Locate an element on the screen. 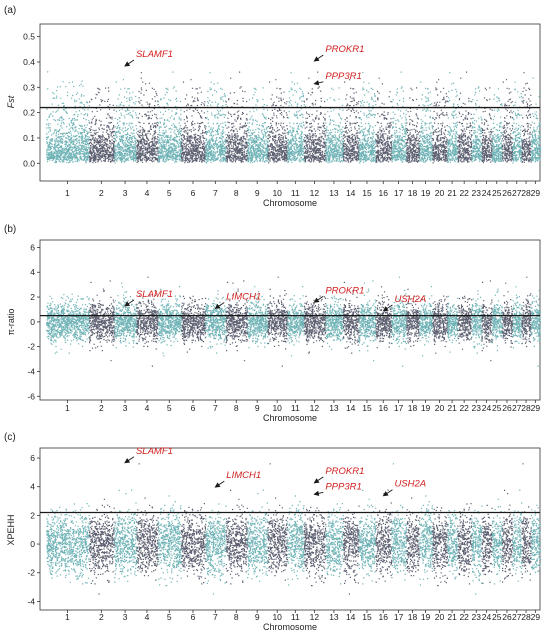  x-tick-label: 22 is located at coordinates (464, 617).